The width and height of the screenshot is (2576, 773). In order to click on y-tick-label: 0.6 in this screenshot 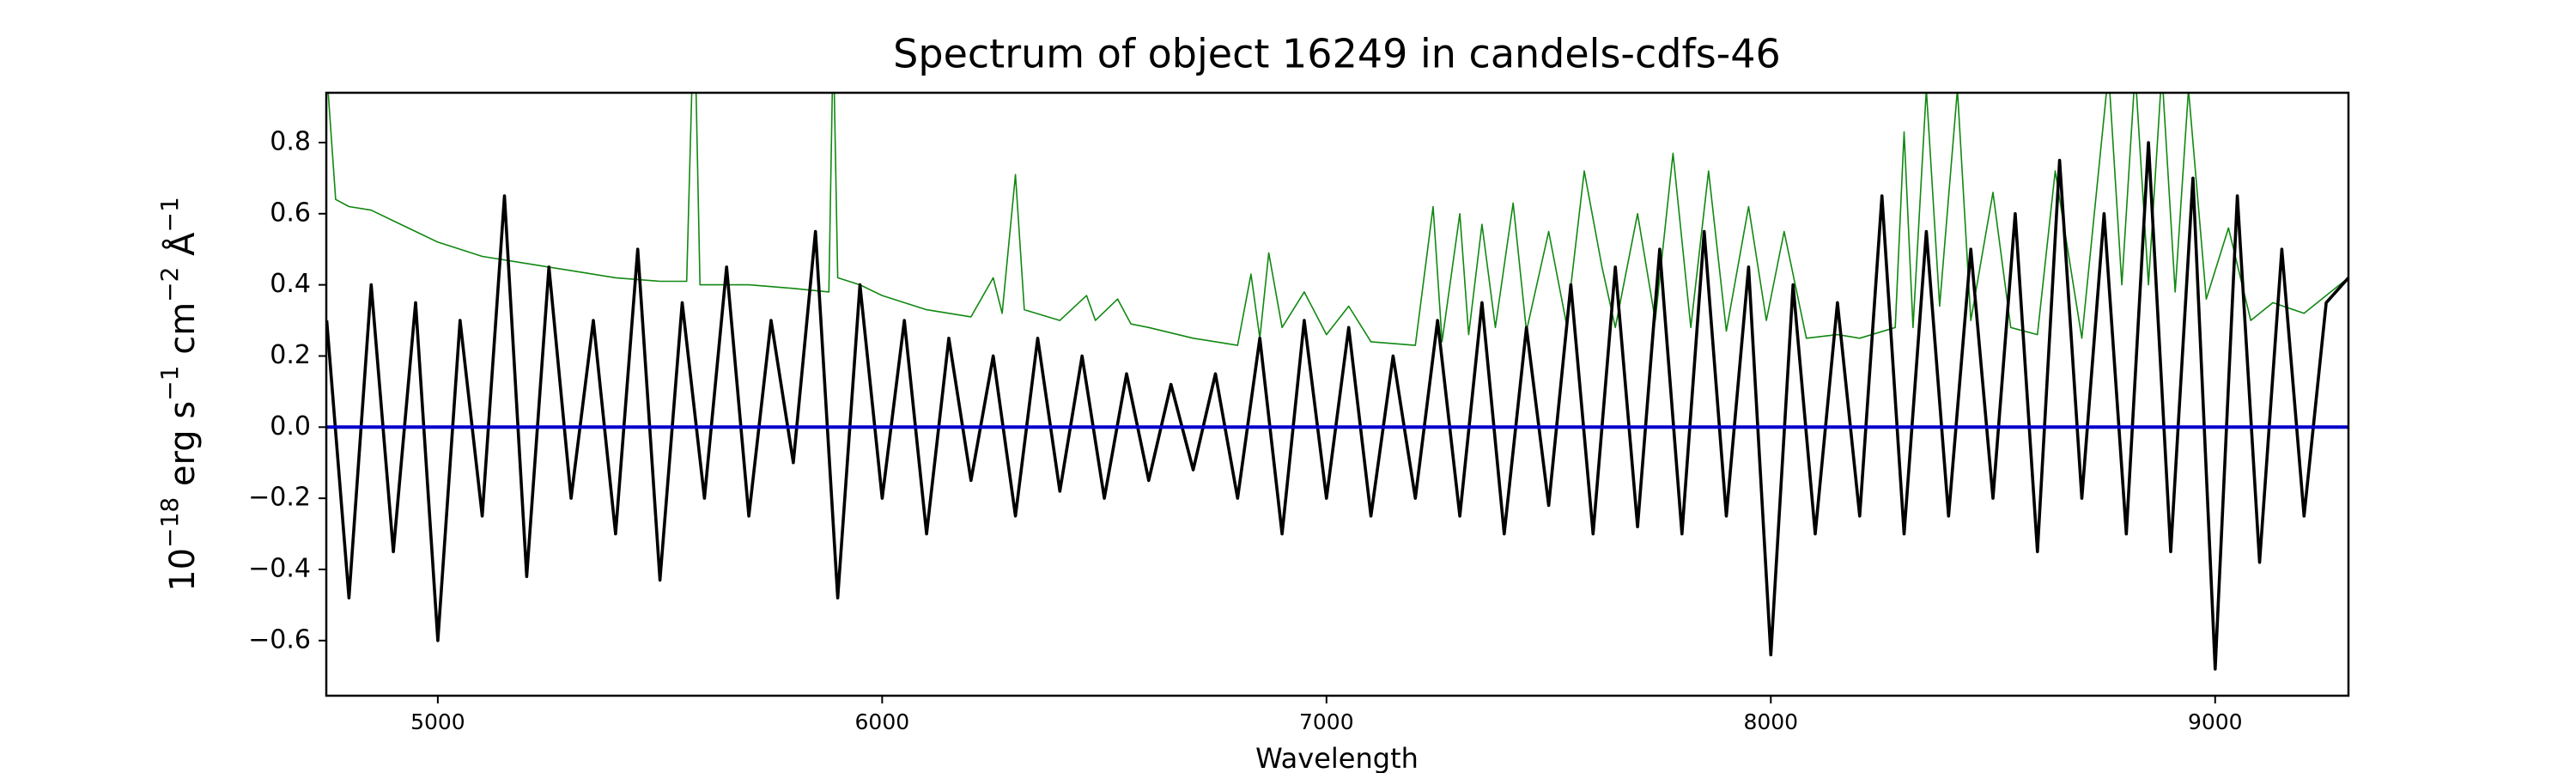, I will do `click(291, 213)`.